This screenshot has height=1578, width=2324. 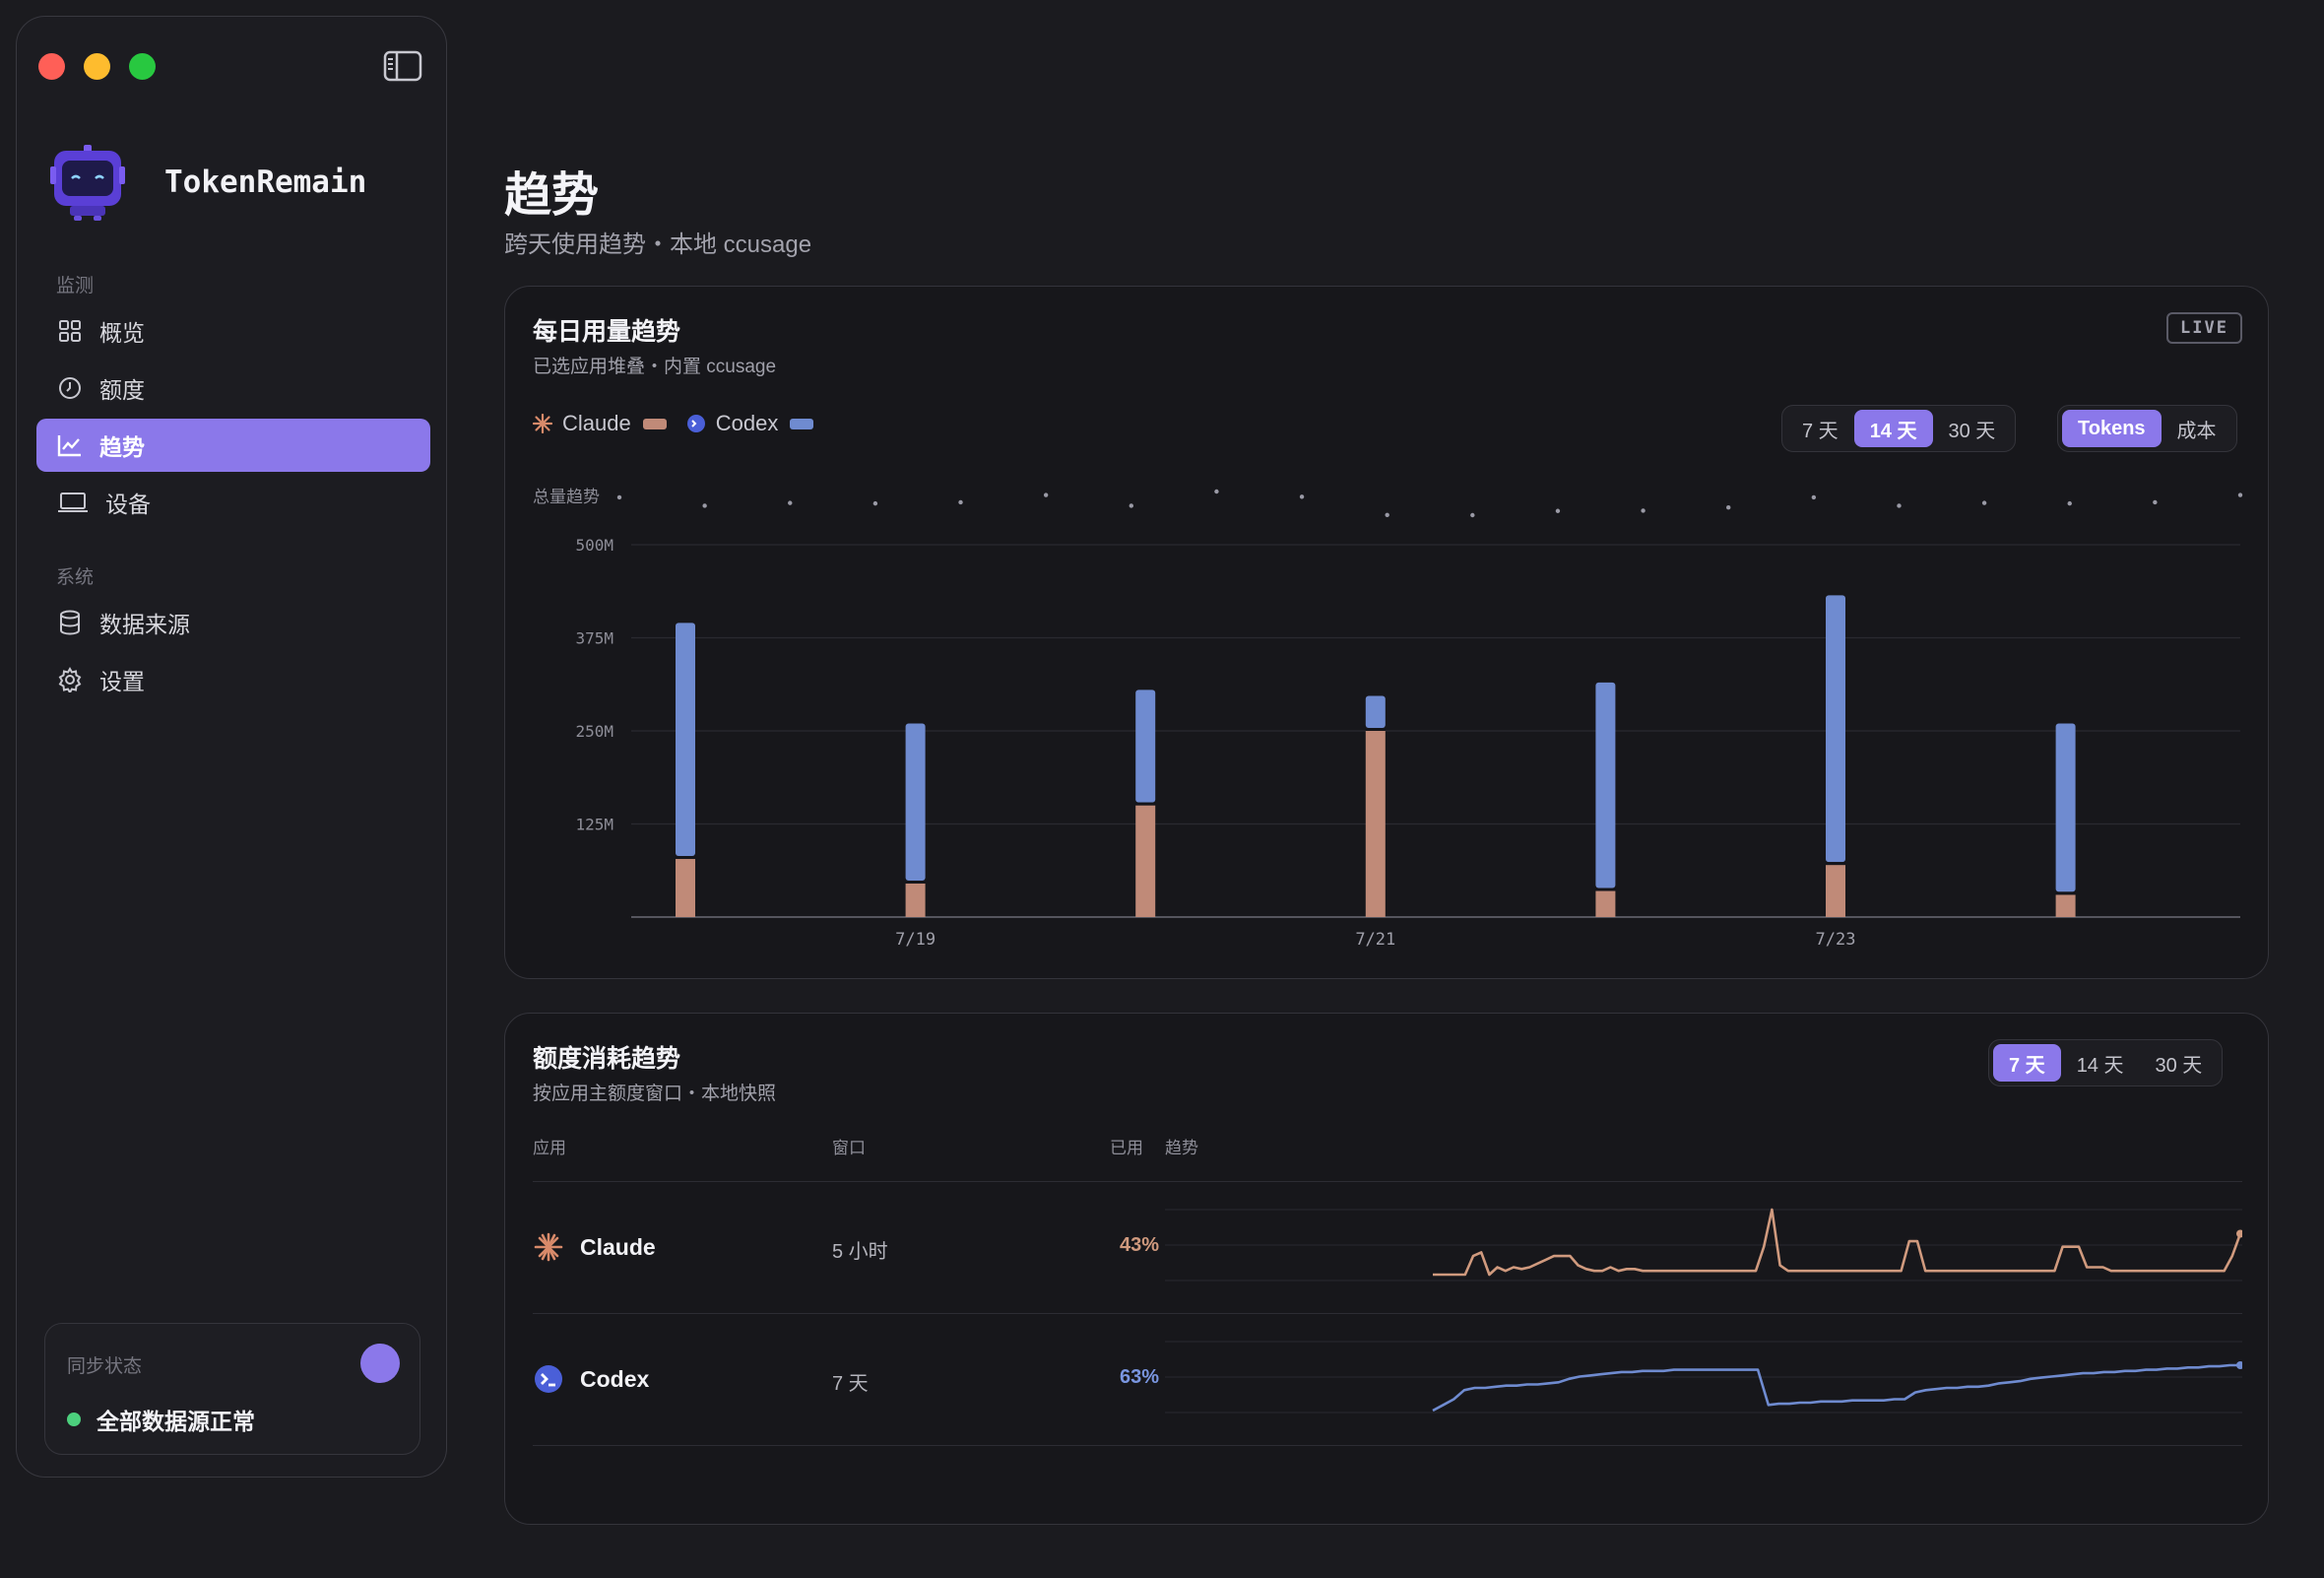 What do you see at coordinates (97, 66) in the screenshot?
I see `window-minimize-button` at bounding box center [97, 66].